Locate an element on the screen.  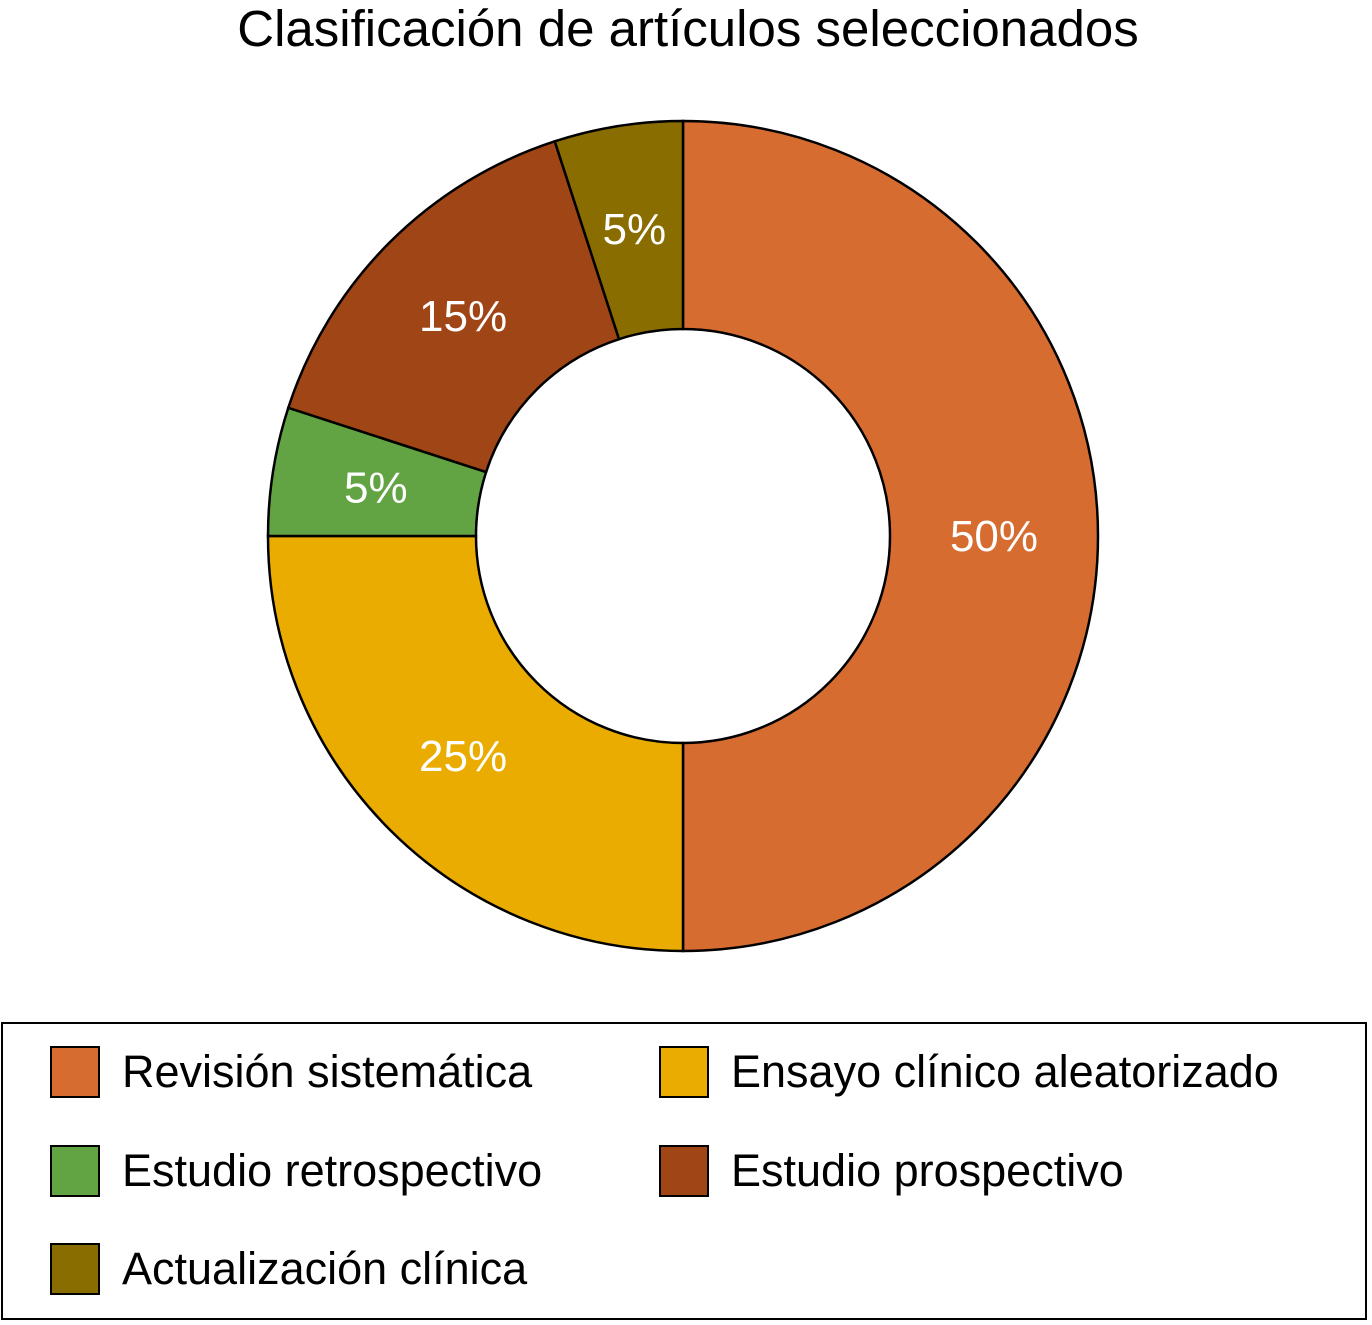
legend-item-prospectivo: Estudio prospectivo is located at coordinates (891, 1171).